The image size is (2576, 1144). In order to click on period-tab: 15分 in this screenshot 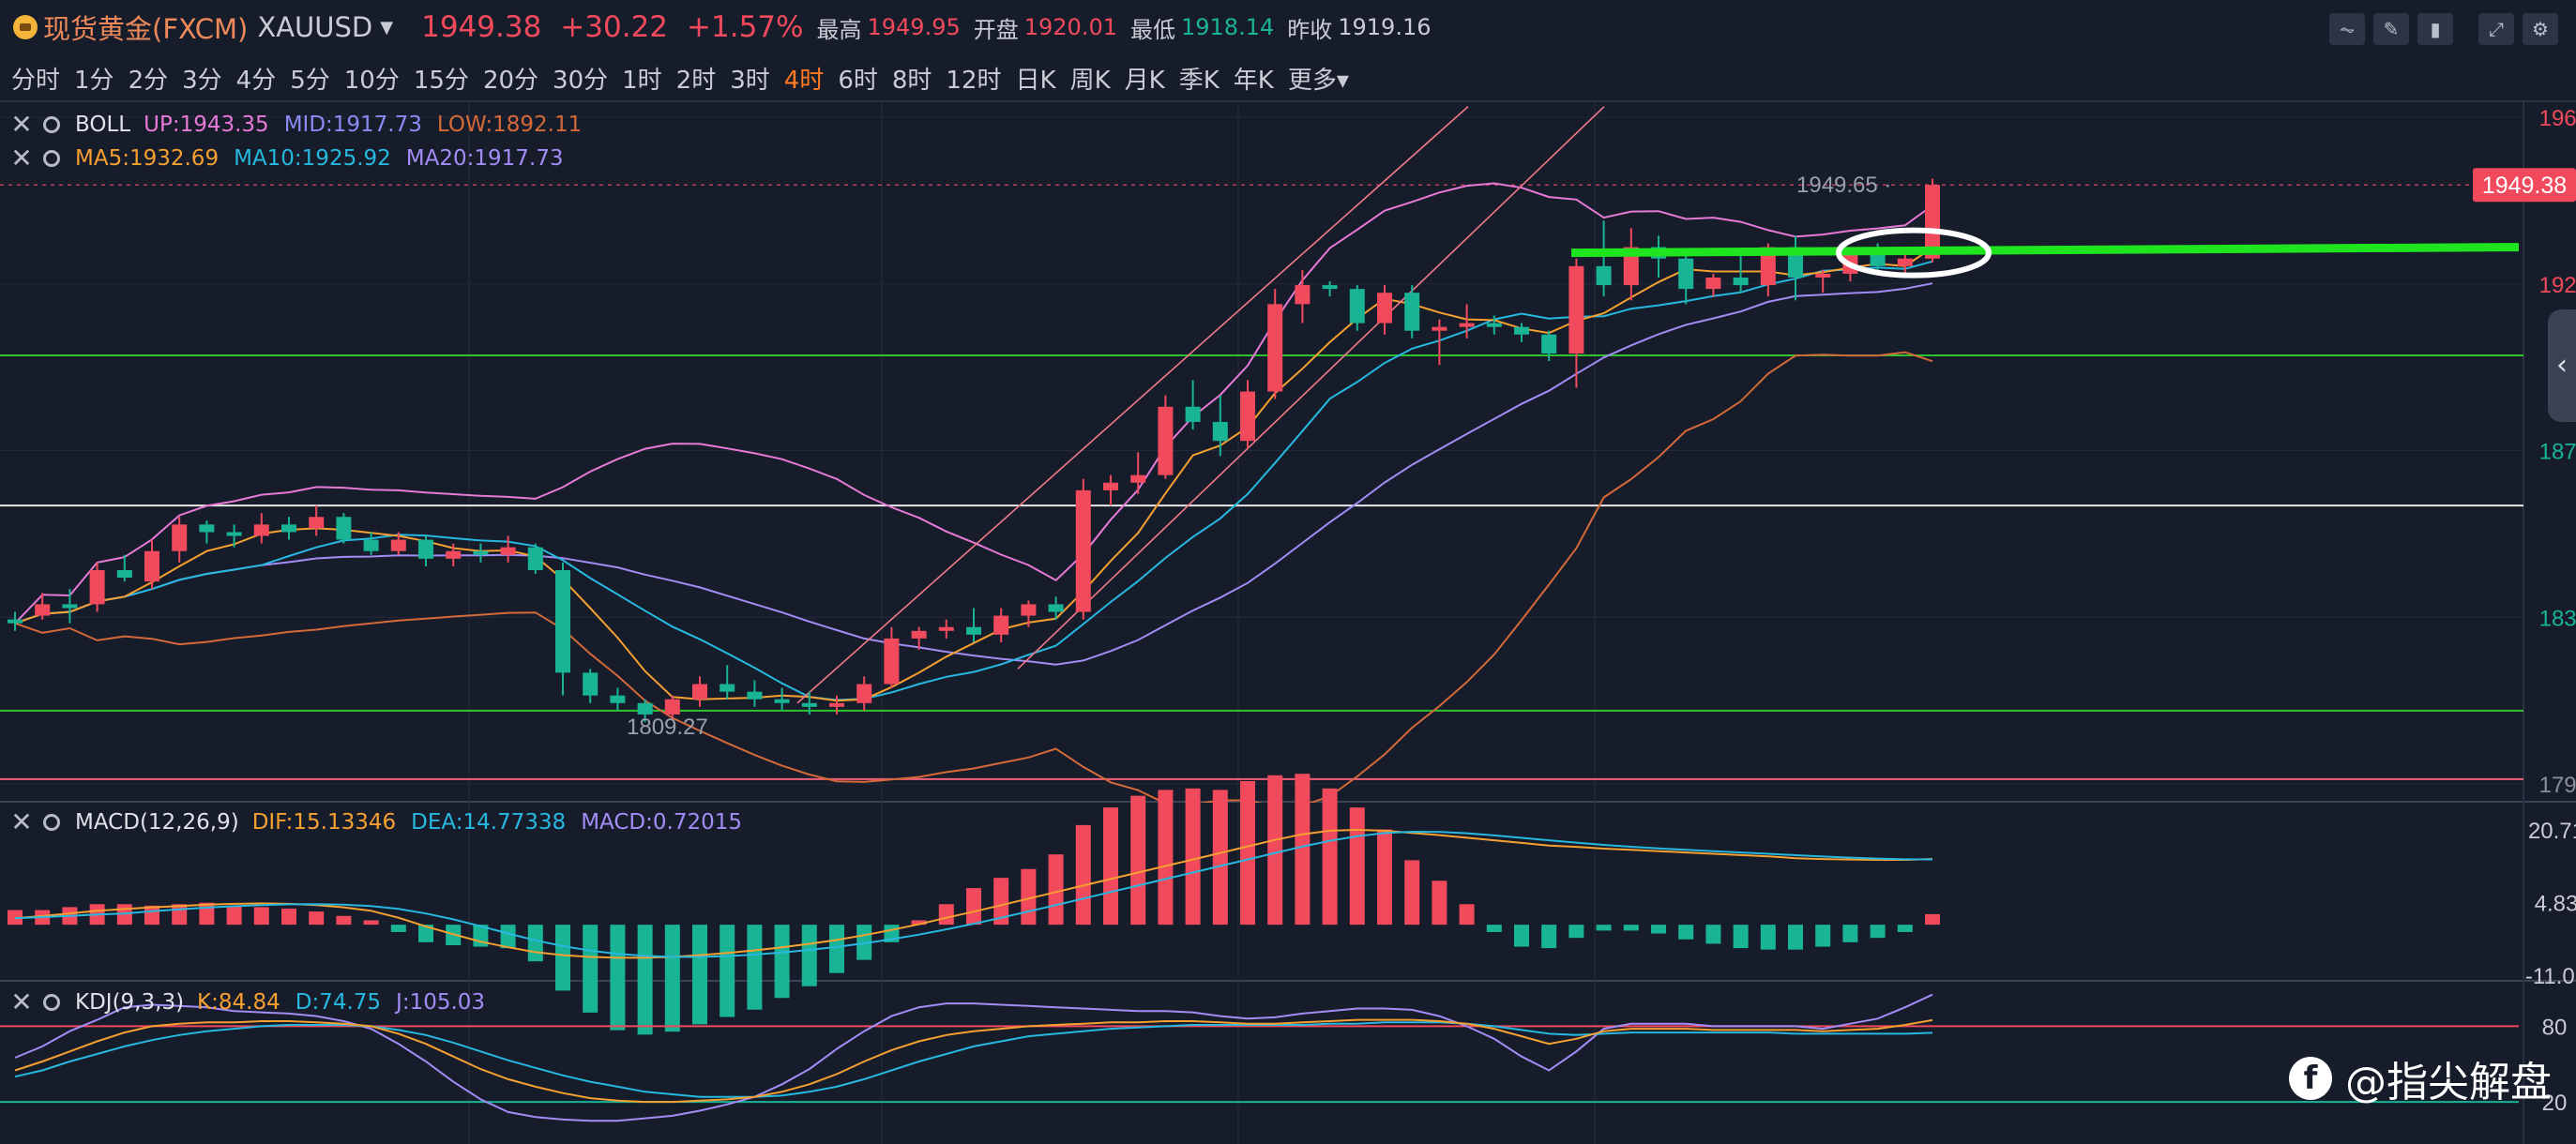, I will do `click(441, 80)`.